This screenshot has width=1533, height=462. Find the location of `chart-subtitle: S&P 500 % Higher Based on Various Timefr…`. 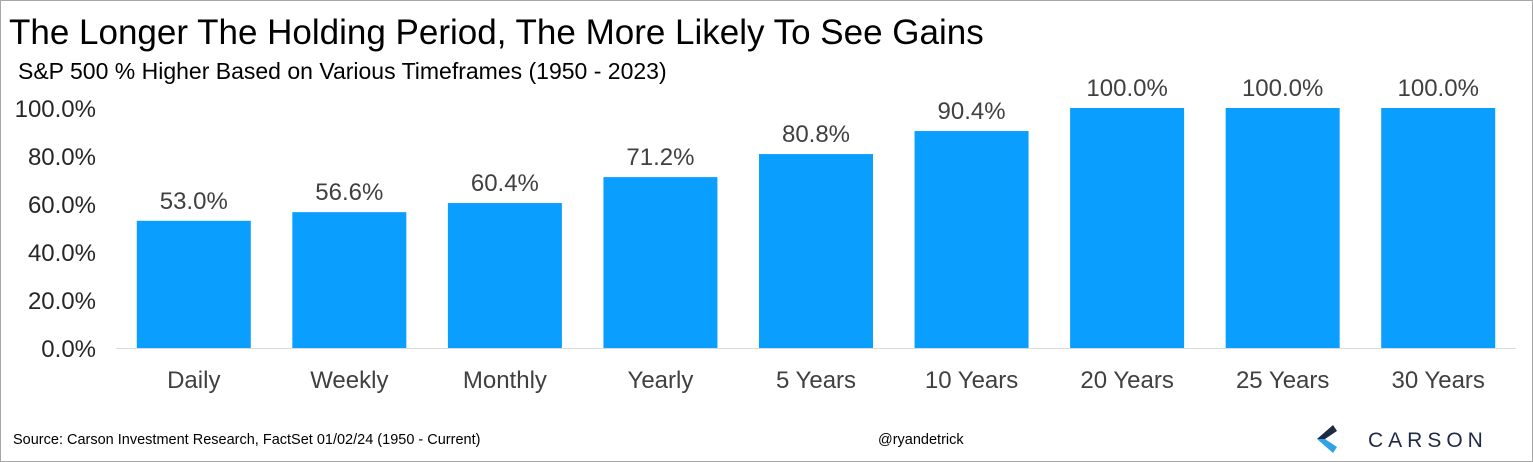

chart-subtitle: S&P 500 % Higher Based on Various Timefr… is located at coordinates (342, 71).